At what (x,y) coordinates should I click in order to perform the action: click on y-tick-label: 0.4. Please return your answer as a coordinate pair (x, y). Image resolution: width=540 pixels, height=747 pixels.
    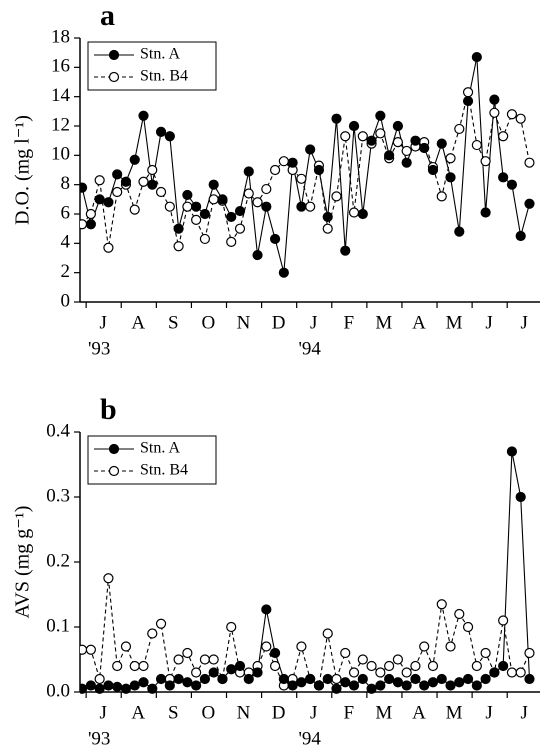
    Looking at the image, I should click on (58, 430).